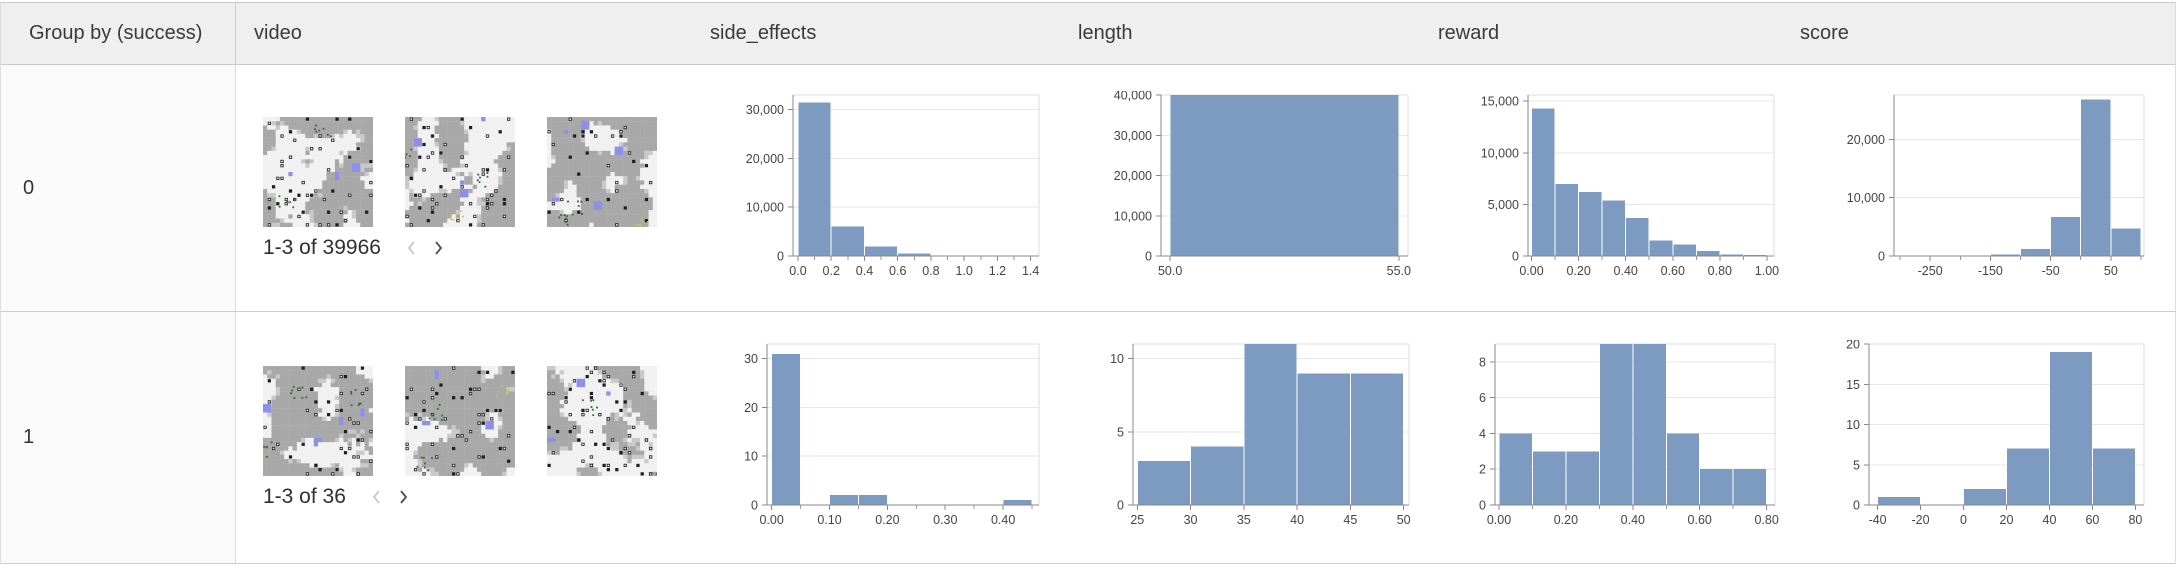  I want to click on column-header-side-effects: side_effects, so click(876, 33).